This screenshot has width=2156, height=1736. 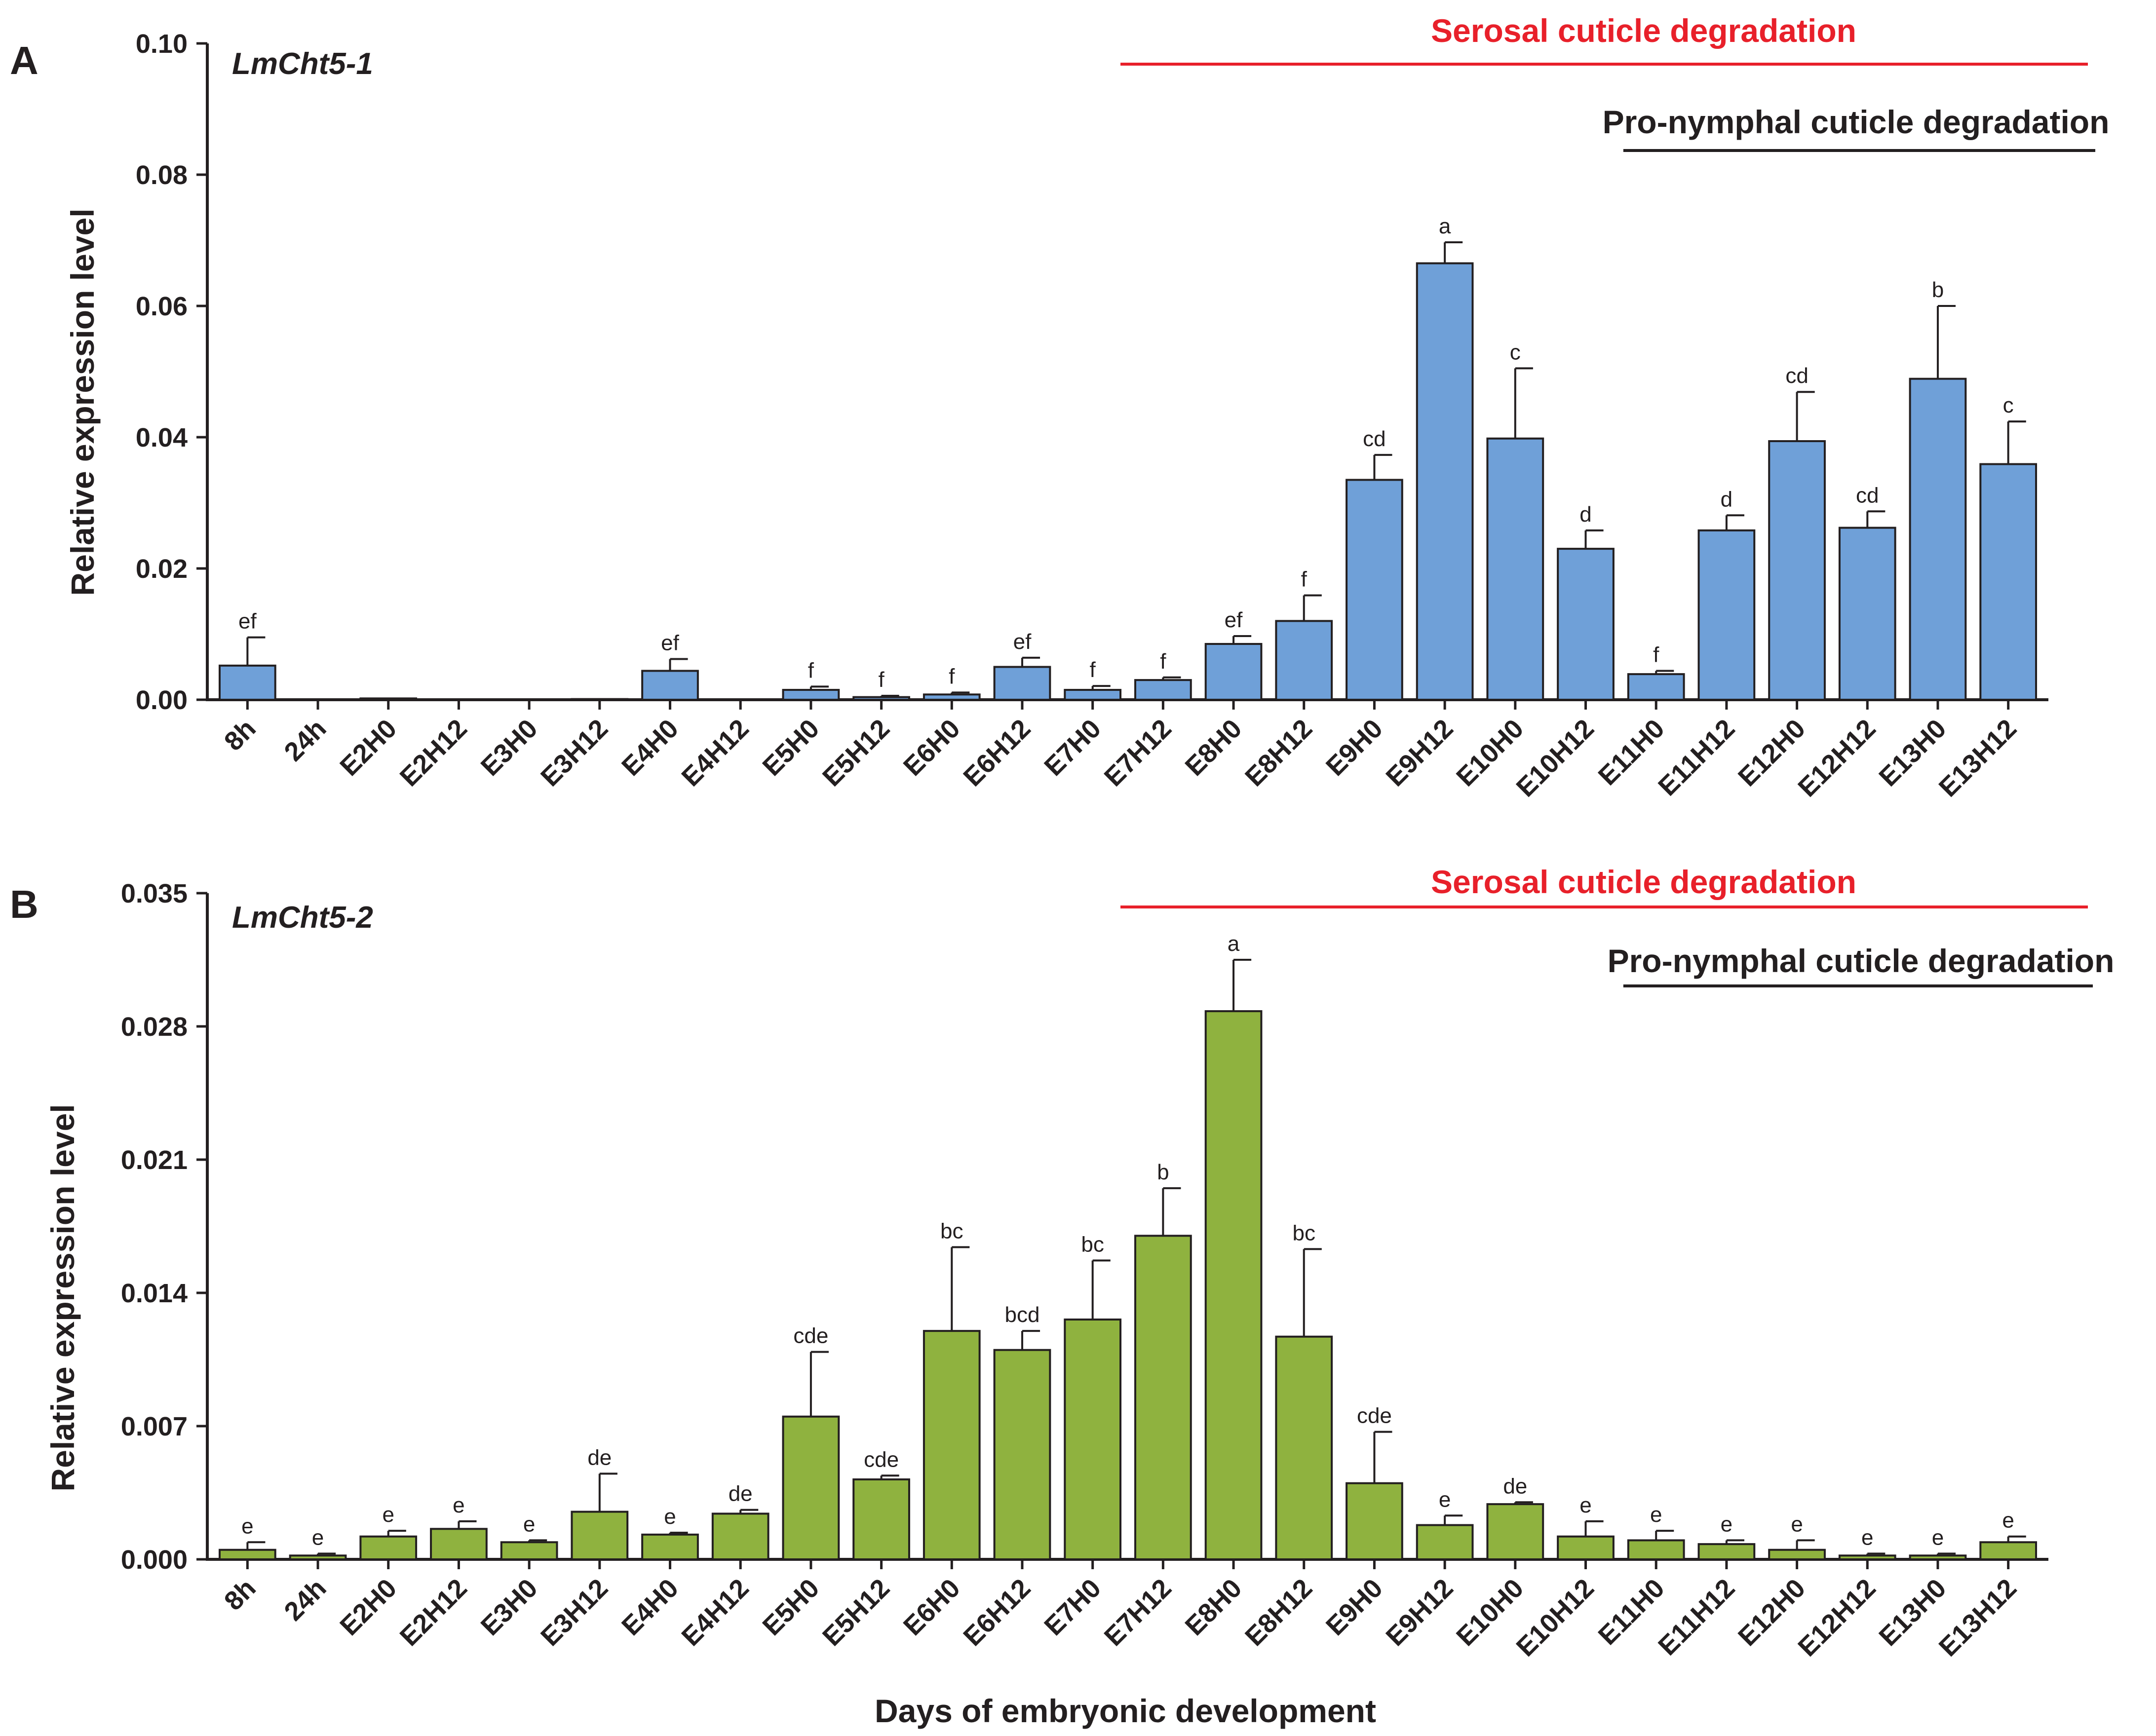 What do you see at coordinates (302, 918) in the screenshot?
I see `gene-title: LmCht5-2` at bounding box center [302, 918].